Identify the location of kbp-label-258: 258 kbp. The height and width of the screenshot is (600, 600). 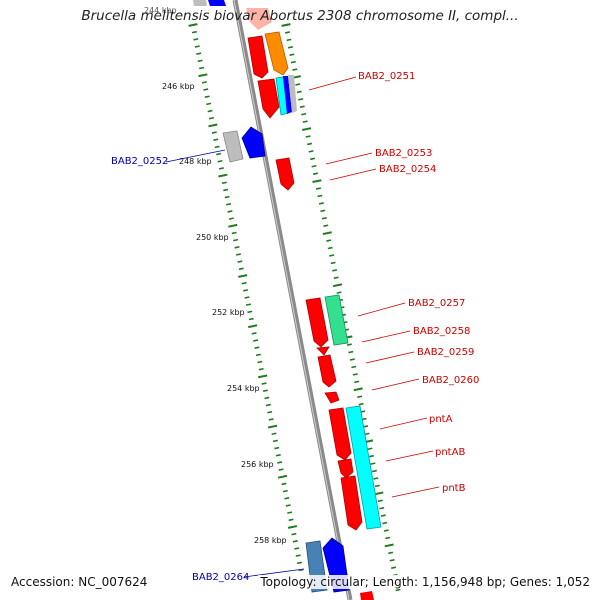
(270, 540).